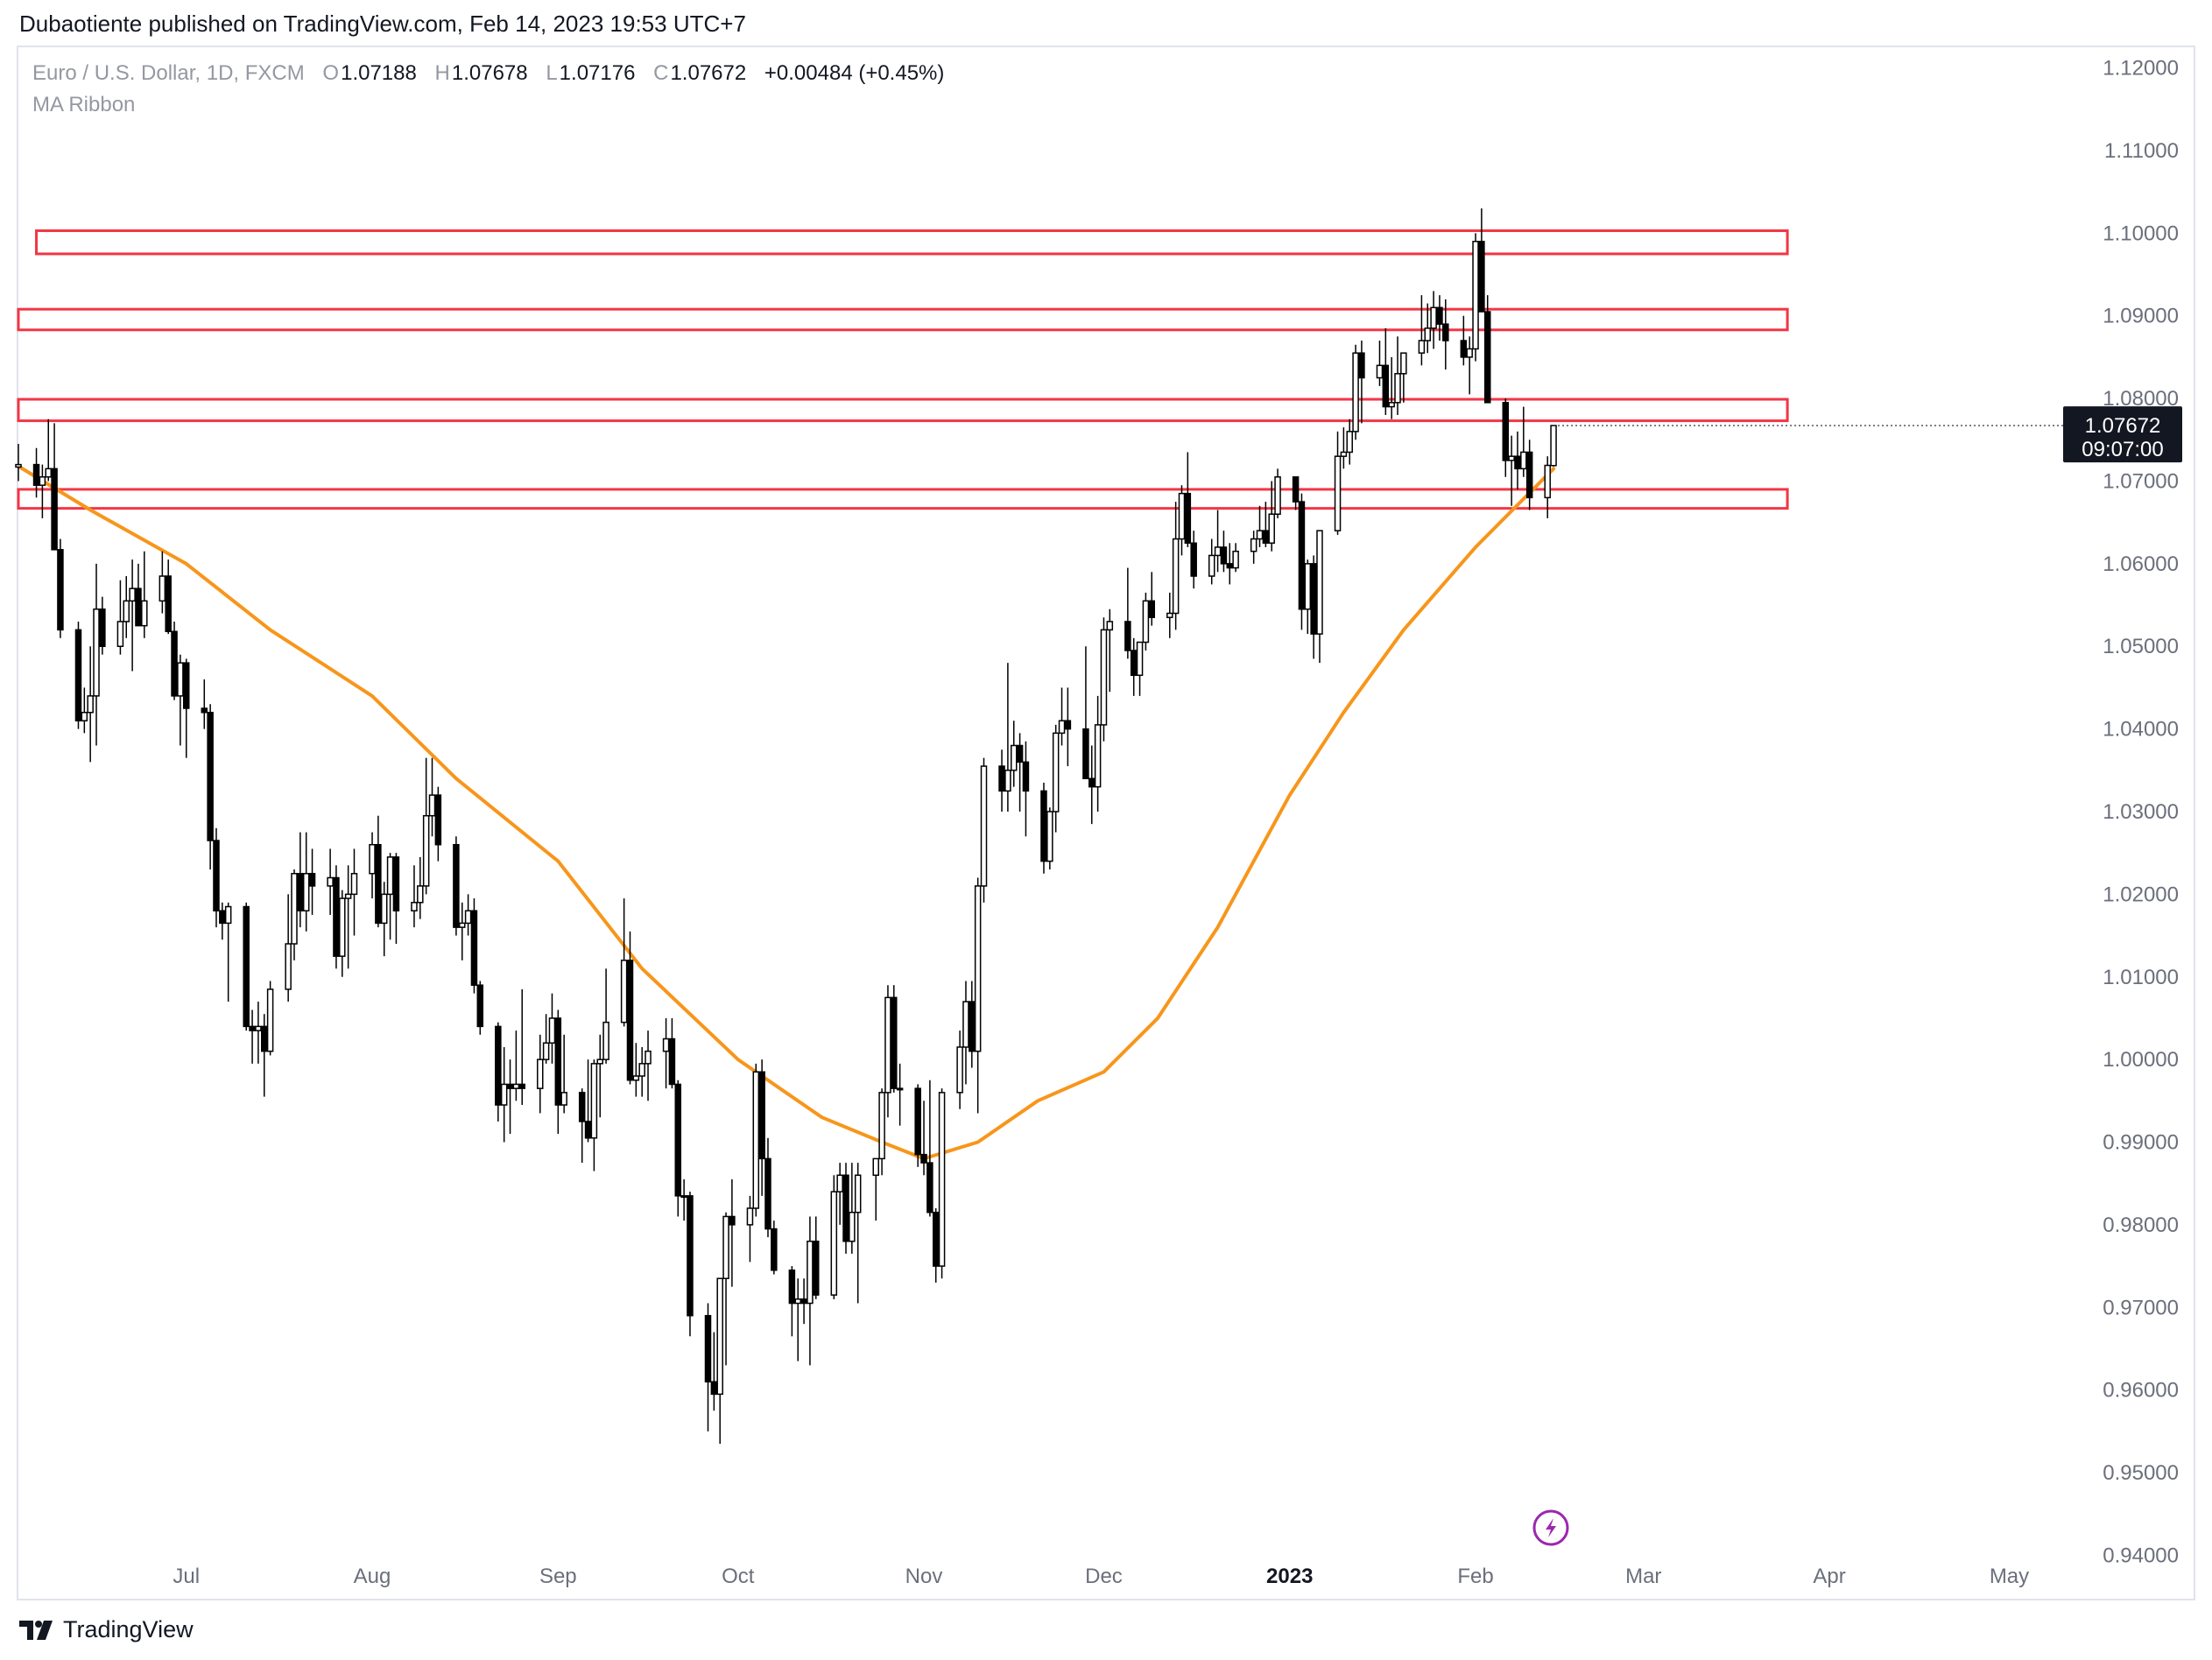 The image size is (2212, 1660). I want to click on indicator-legend: MA Ribbon, so click(84, 104).